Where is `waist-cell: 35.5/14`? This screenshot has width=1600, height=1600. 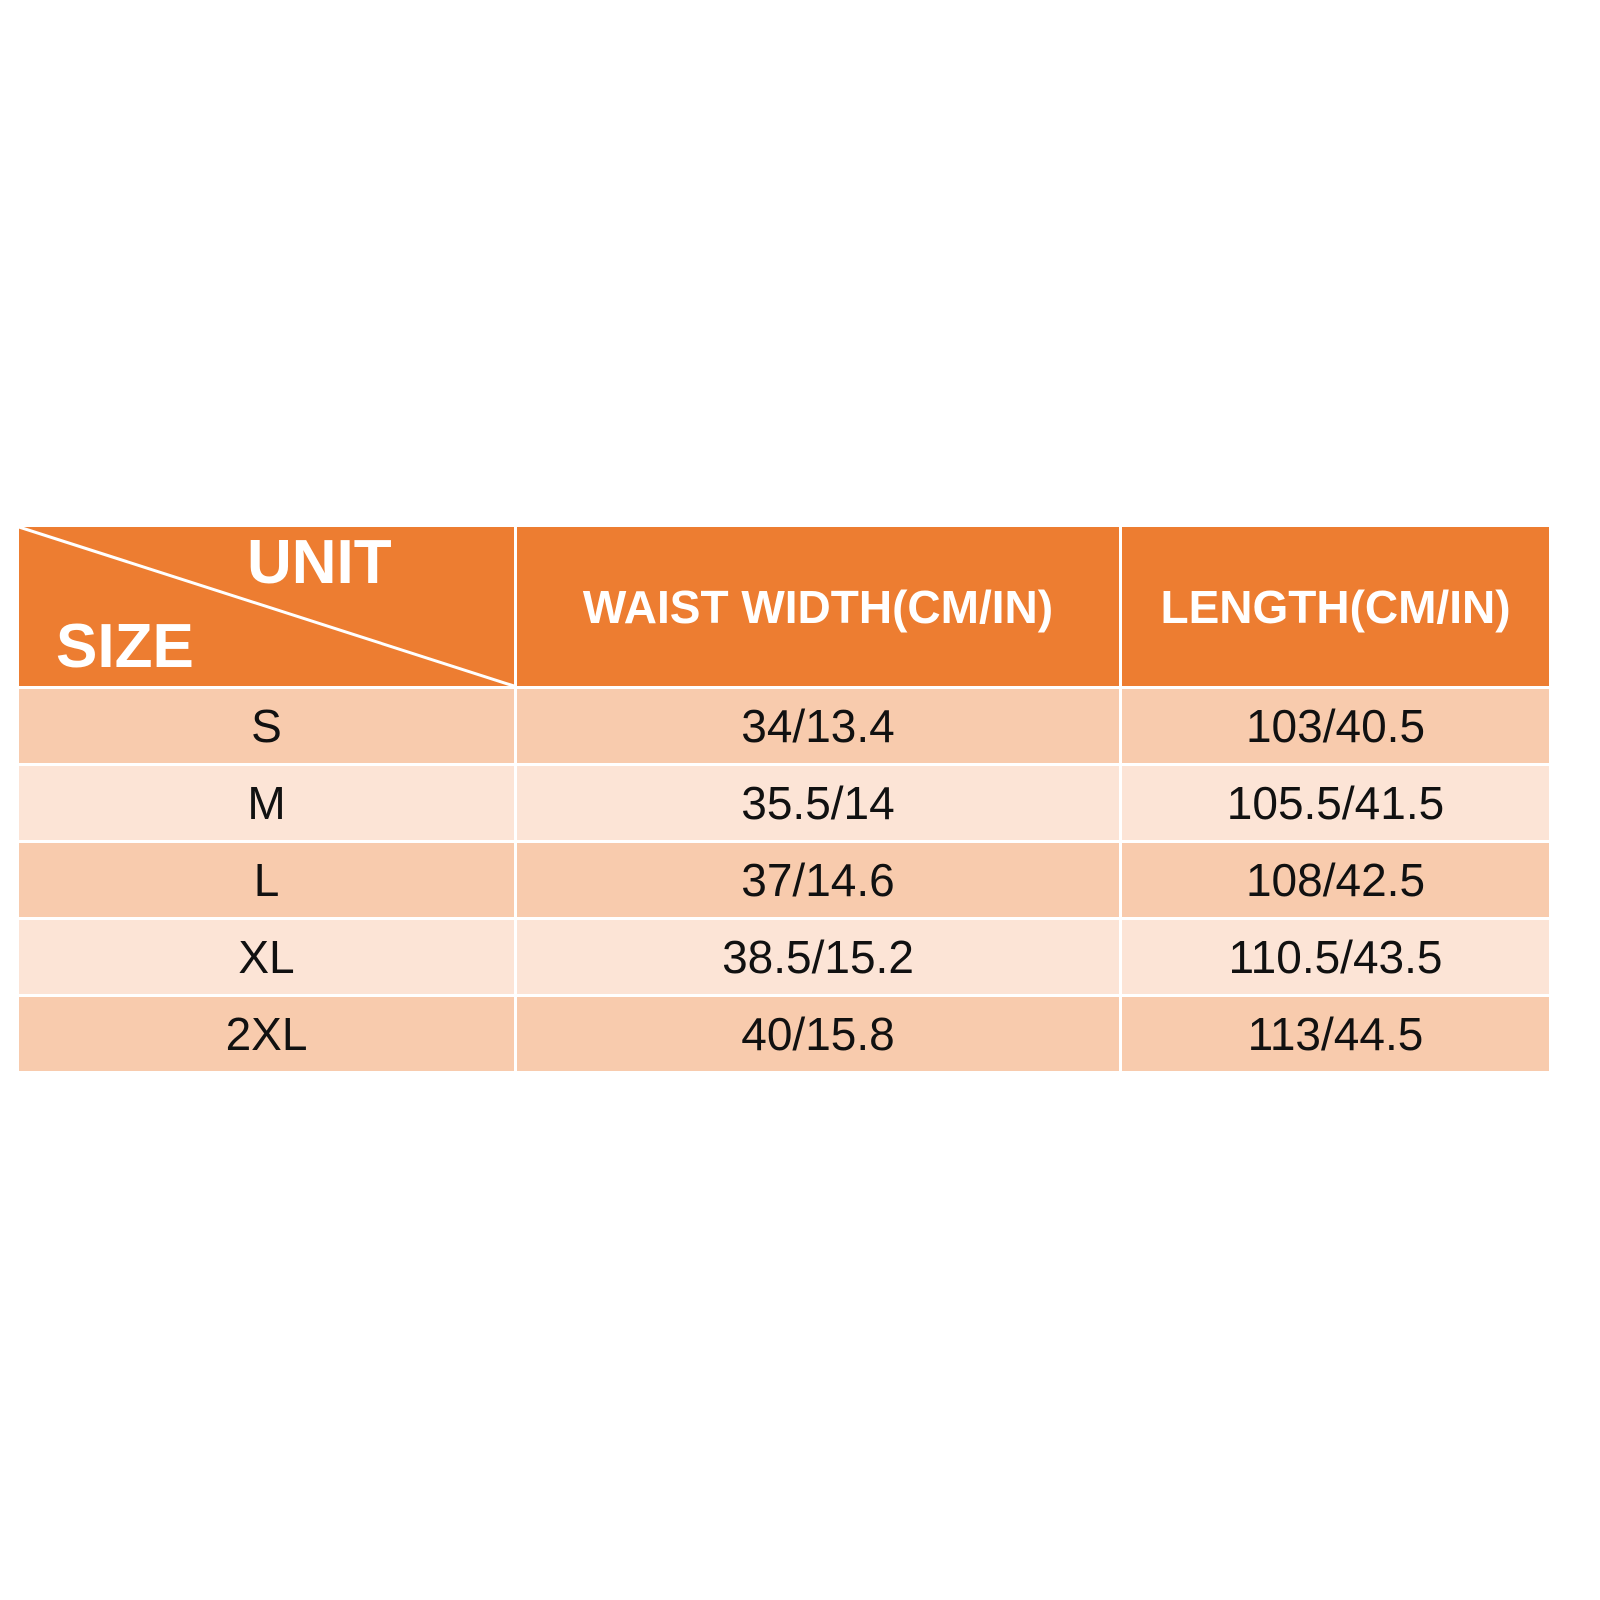
waist-cell: 35.5/14 is located at coordinates (819, 803).